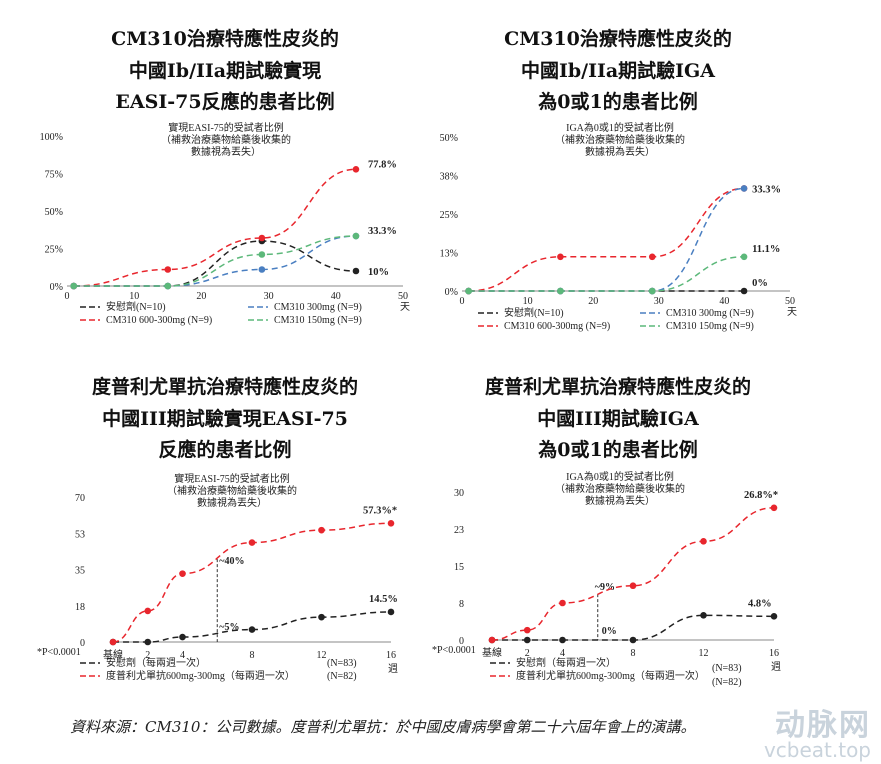  What do you see at coordinates (136, 306) in the screenshot?
I see `legend-label: 安慰劑(N=10)` at bounding box center [136, 306].